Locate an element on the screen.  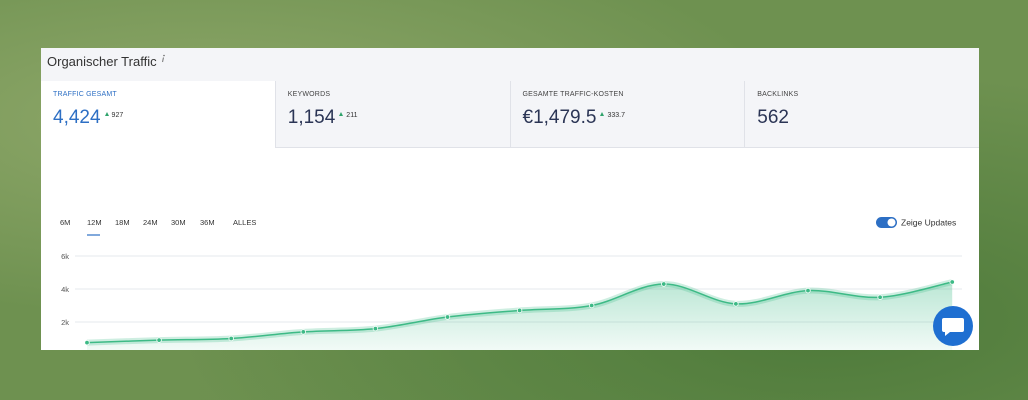
metric-value-text: €1,479.5 is located at coordinates (559, 117).